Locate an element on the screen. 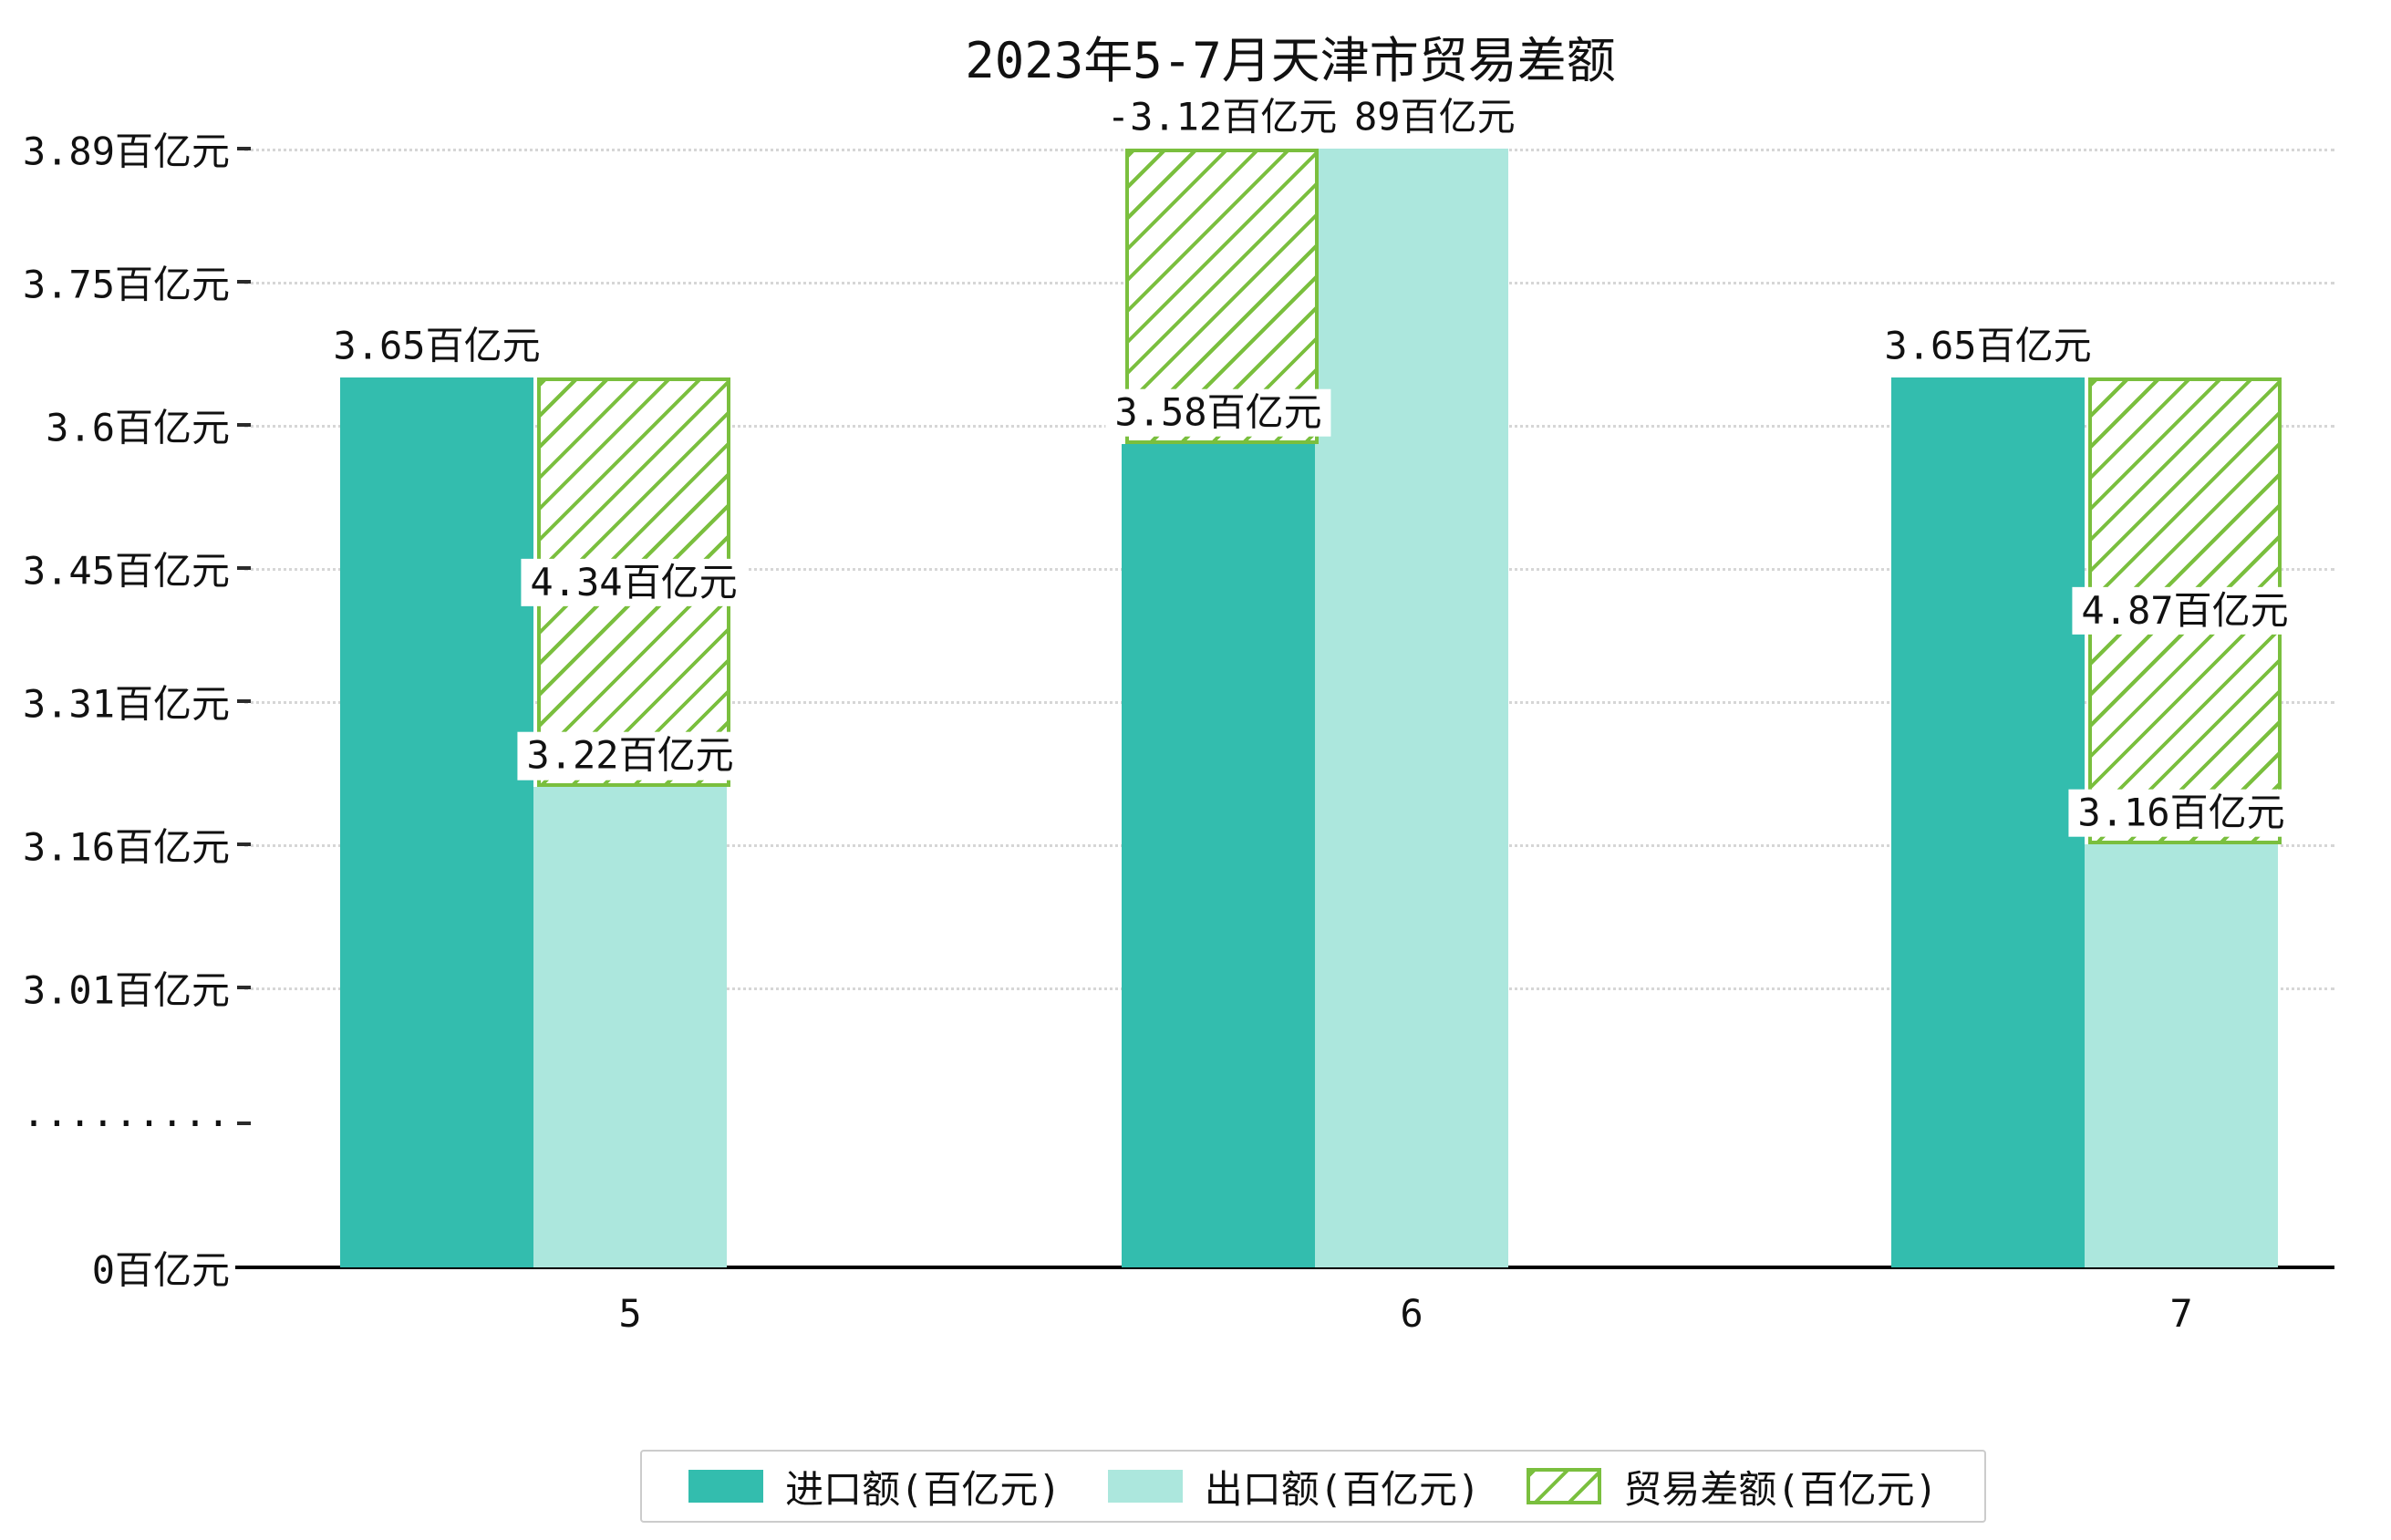  y-axis-tick-label: 3.31百亿元 is located at coordinates (126, 704).